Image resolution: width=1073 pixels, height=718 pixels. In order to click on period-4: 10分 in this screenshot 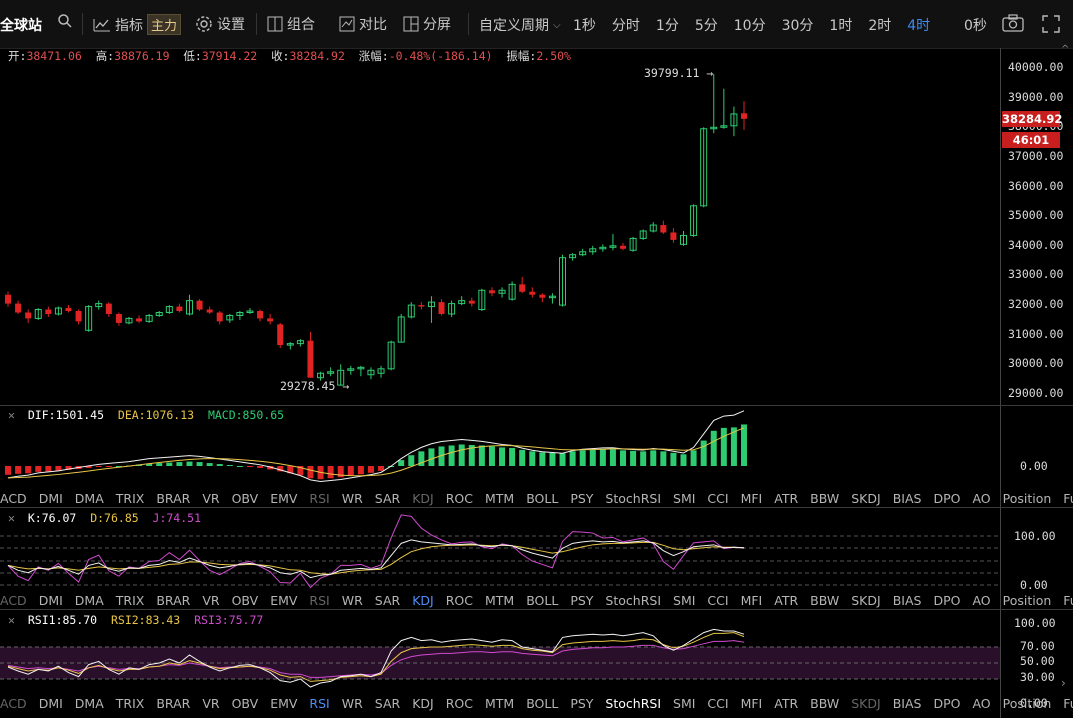, I will do `click(749, 26)`.